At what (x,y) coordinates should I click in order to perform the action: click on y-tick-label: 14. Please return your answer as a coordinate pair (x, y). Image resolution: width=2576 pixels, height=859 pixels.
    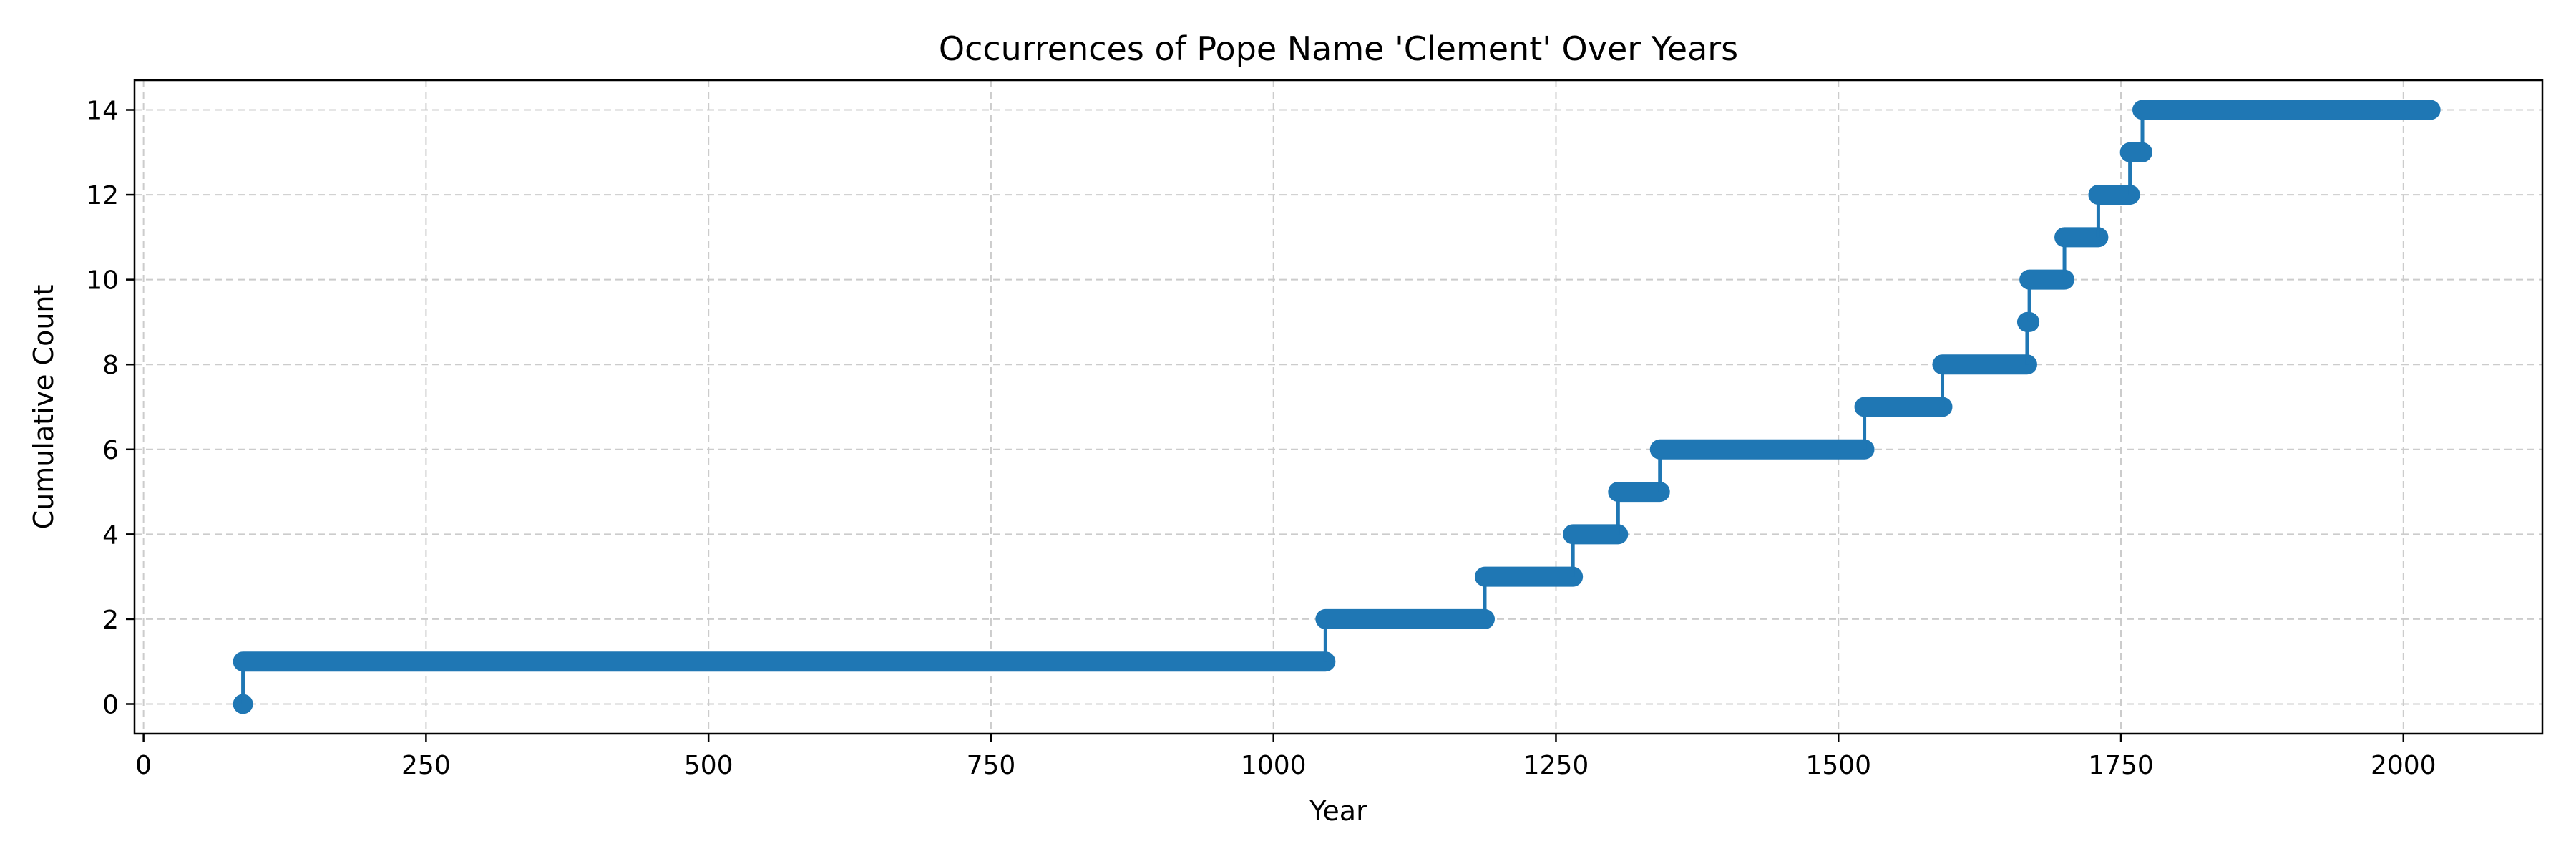
    Looking at the image, I should click on (102, 111).